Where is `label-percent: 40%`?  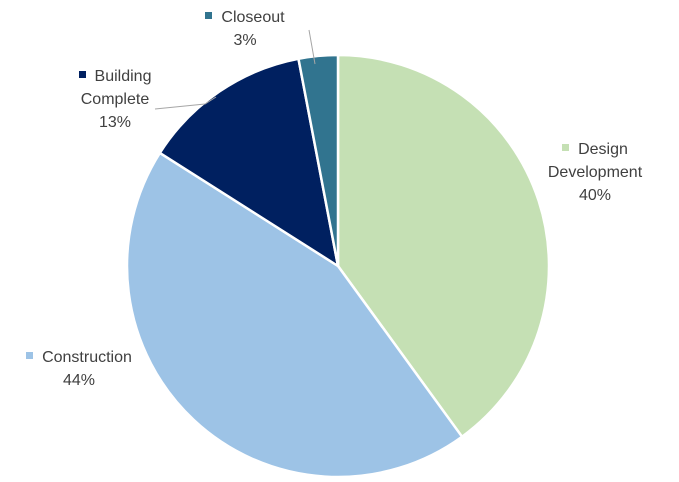
label-percent: 40% is located at coordinates (595, 195).